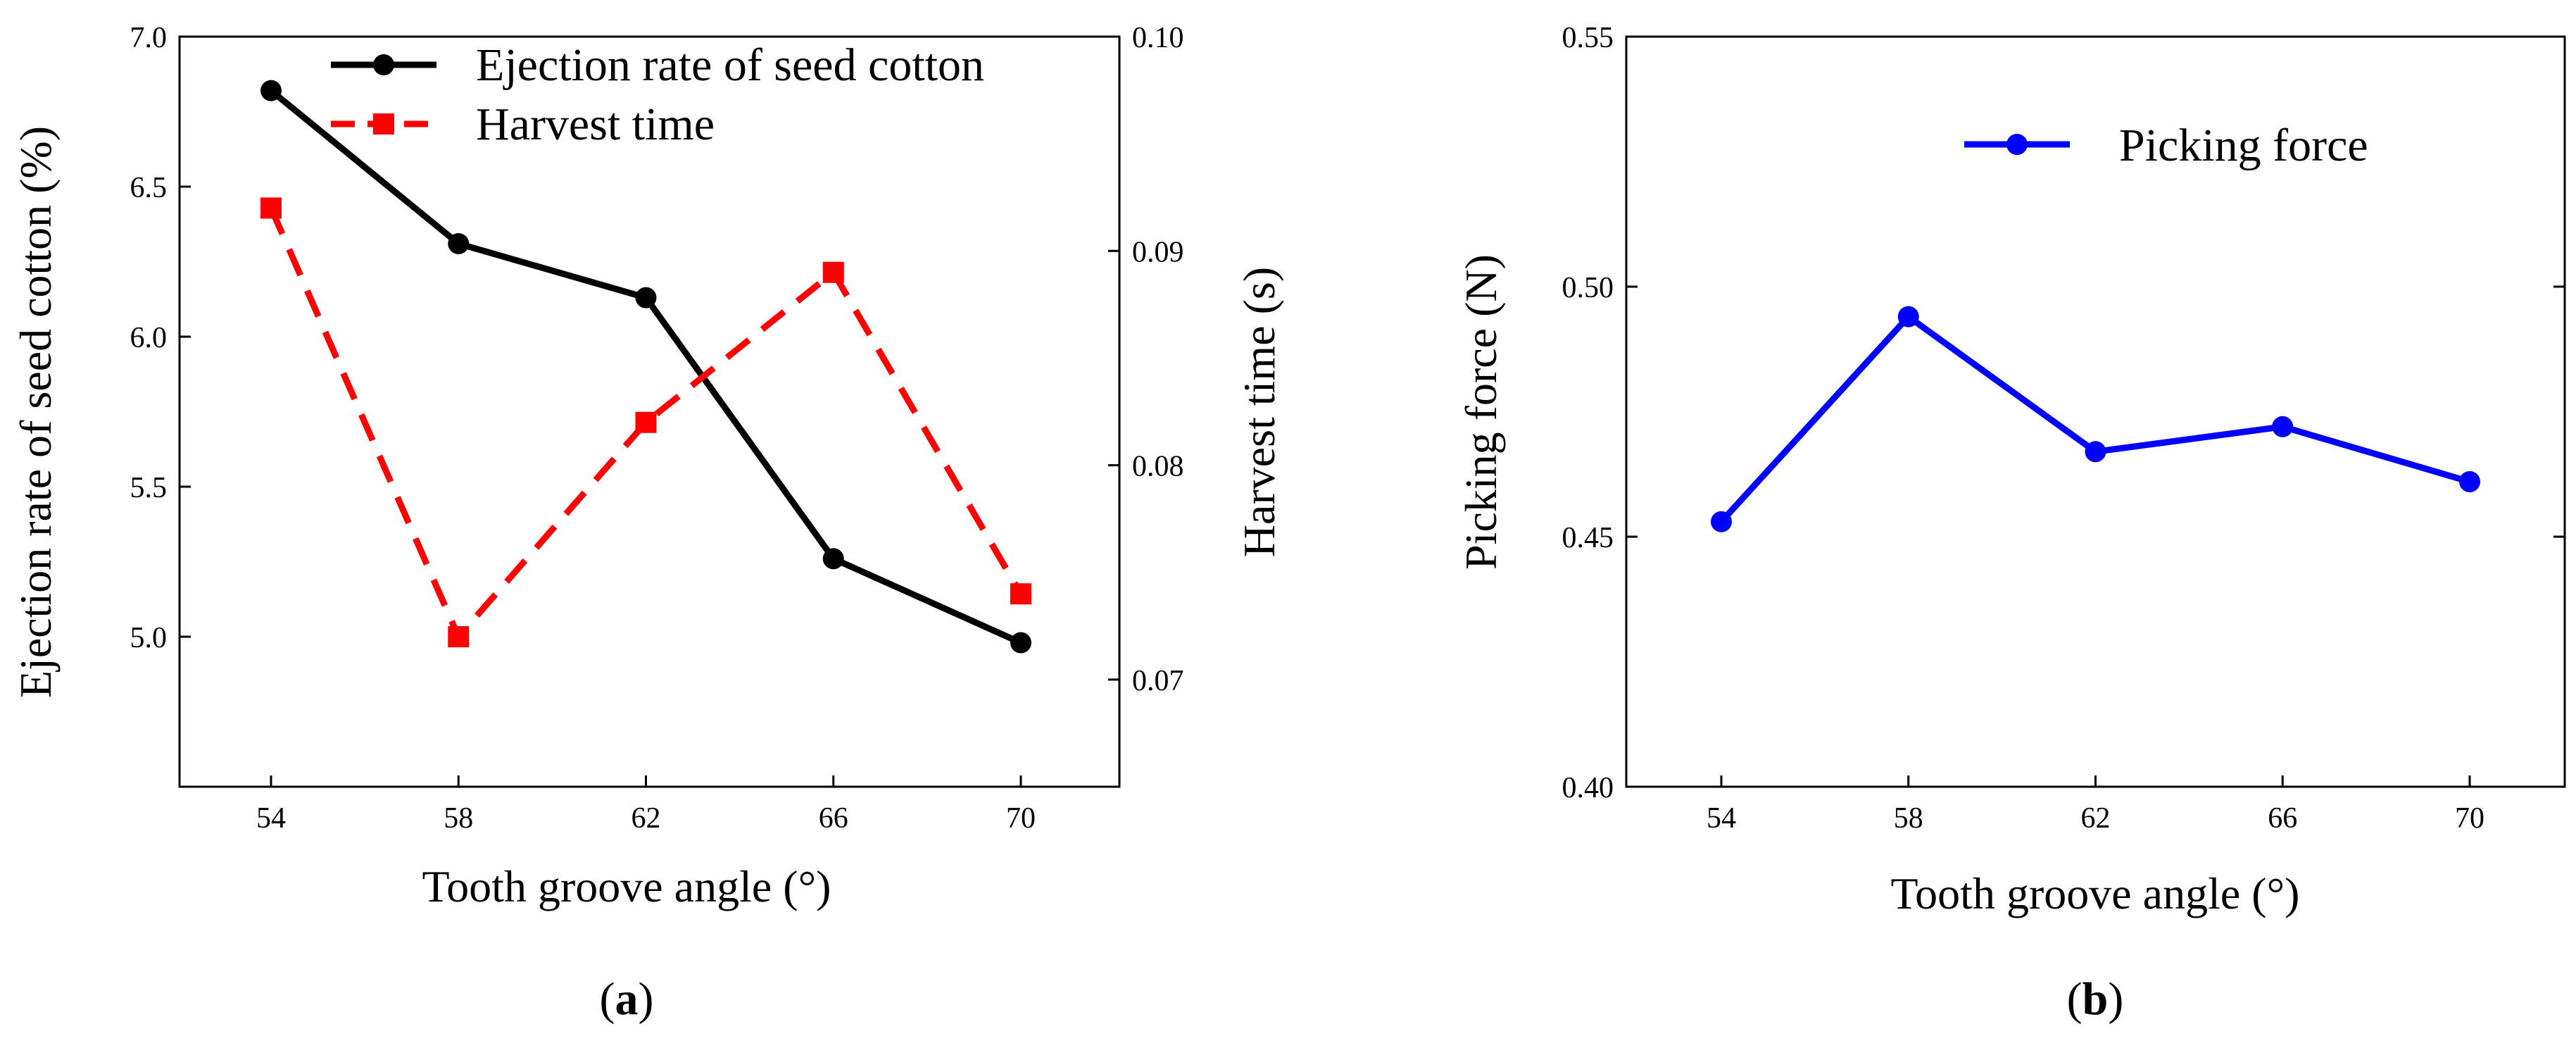 Image resolution: width=2576 pixels, height=1041 pixels. What do you see at coordinates (1588, 38) in the screenshot?
I see `y-tick-label: 0.55` at bounding box center [1588, 38].